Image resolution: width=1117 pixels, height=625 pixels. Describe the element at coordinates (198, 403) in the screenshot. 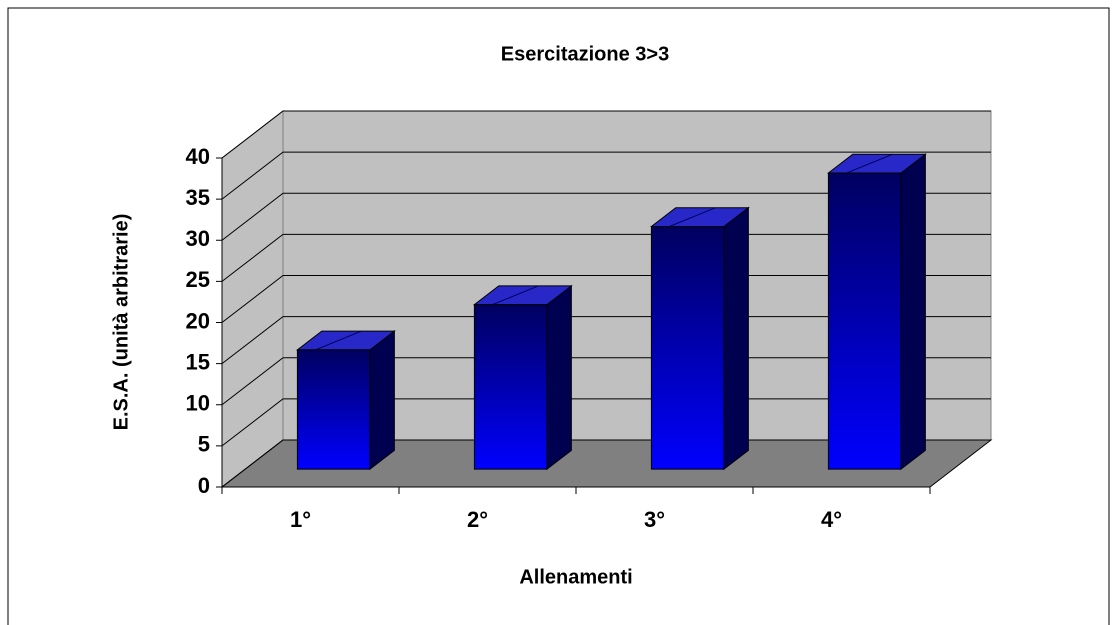

I see `y-tick-label: 10` at that location.